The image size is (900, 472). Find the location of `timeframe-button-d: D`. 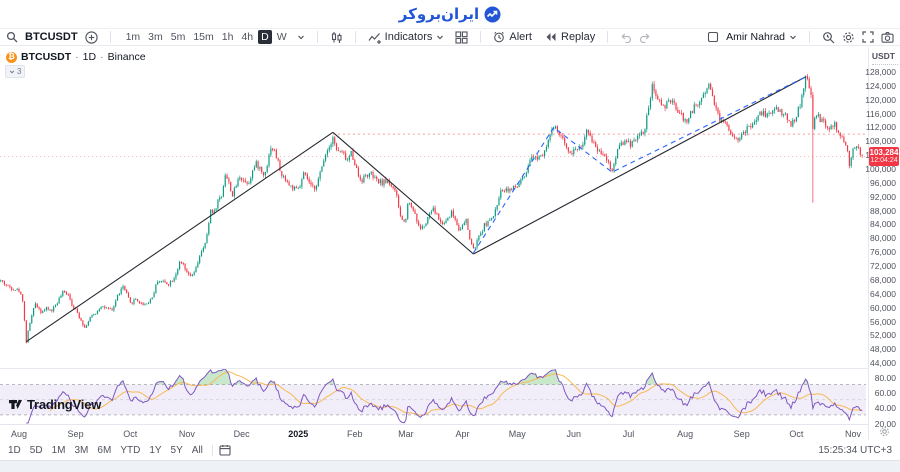

timeframe-button-d: D is located at coordinates (265, 37).